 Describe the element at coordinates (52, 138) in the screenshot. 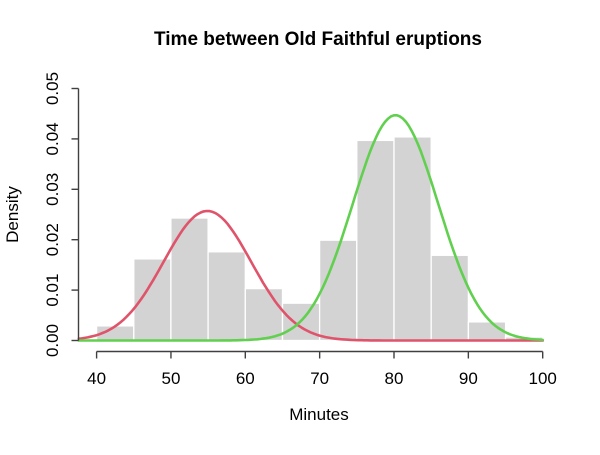

I see `y-tick-label: 0.04` at that location.